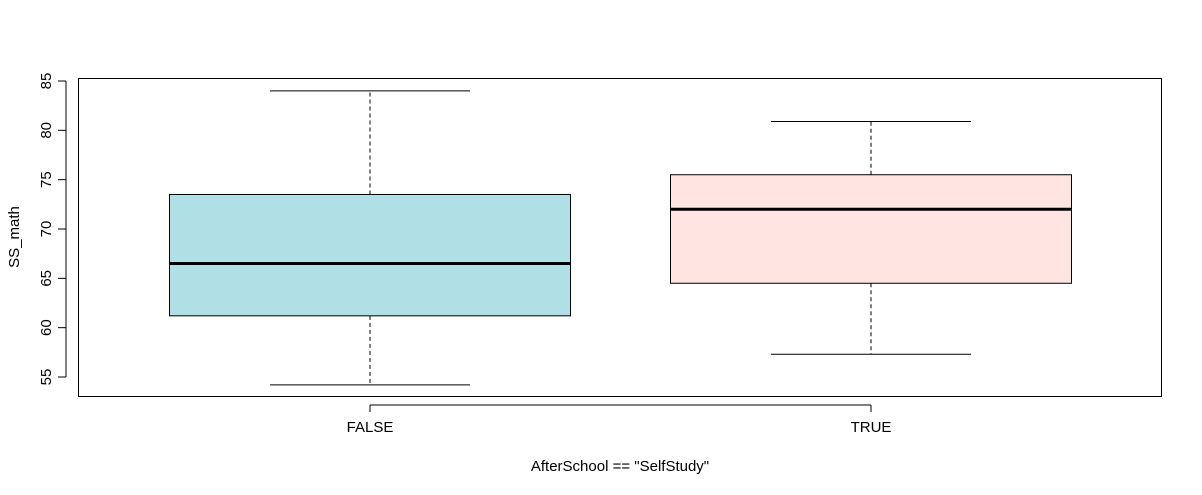  I want to click on x-tick-label: FALSE, so click(370, 427).